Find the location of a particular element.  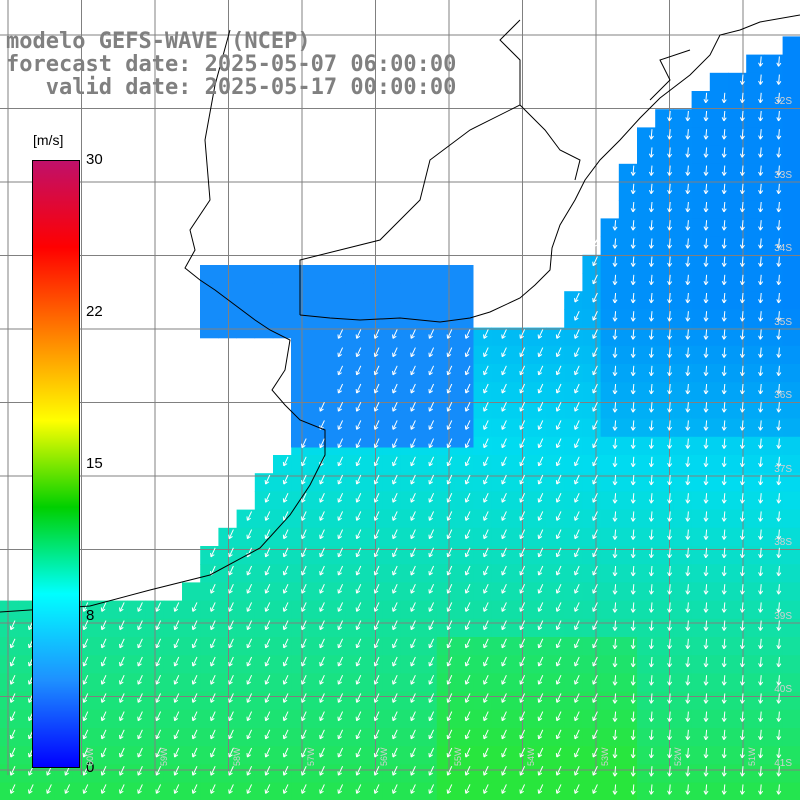

longitude-label: 59W is located at coordinates (163, 756).